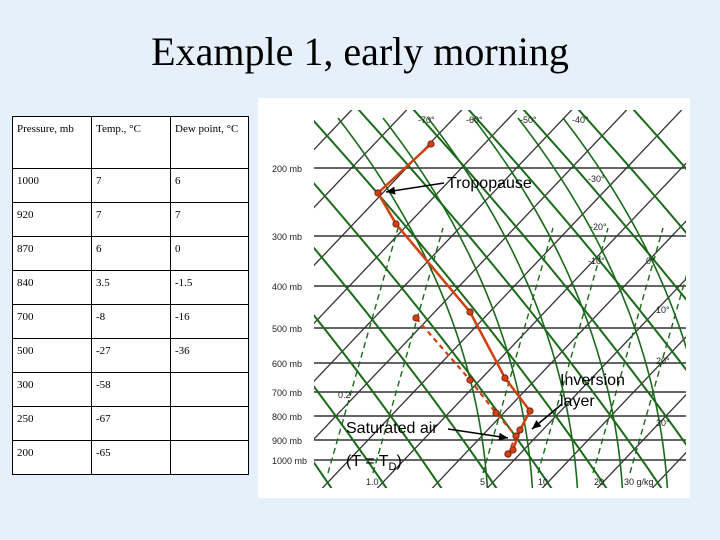 This screenshot has width=720, height=540. What do you see at coordinates (392, 428) in the screenshot?
I see `saturated-air-label: Saturated air` at bounding box center [392, 428].